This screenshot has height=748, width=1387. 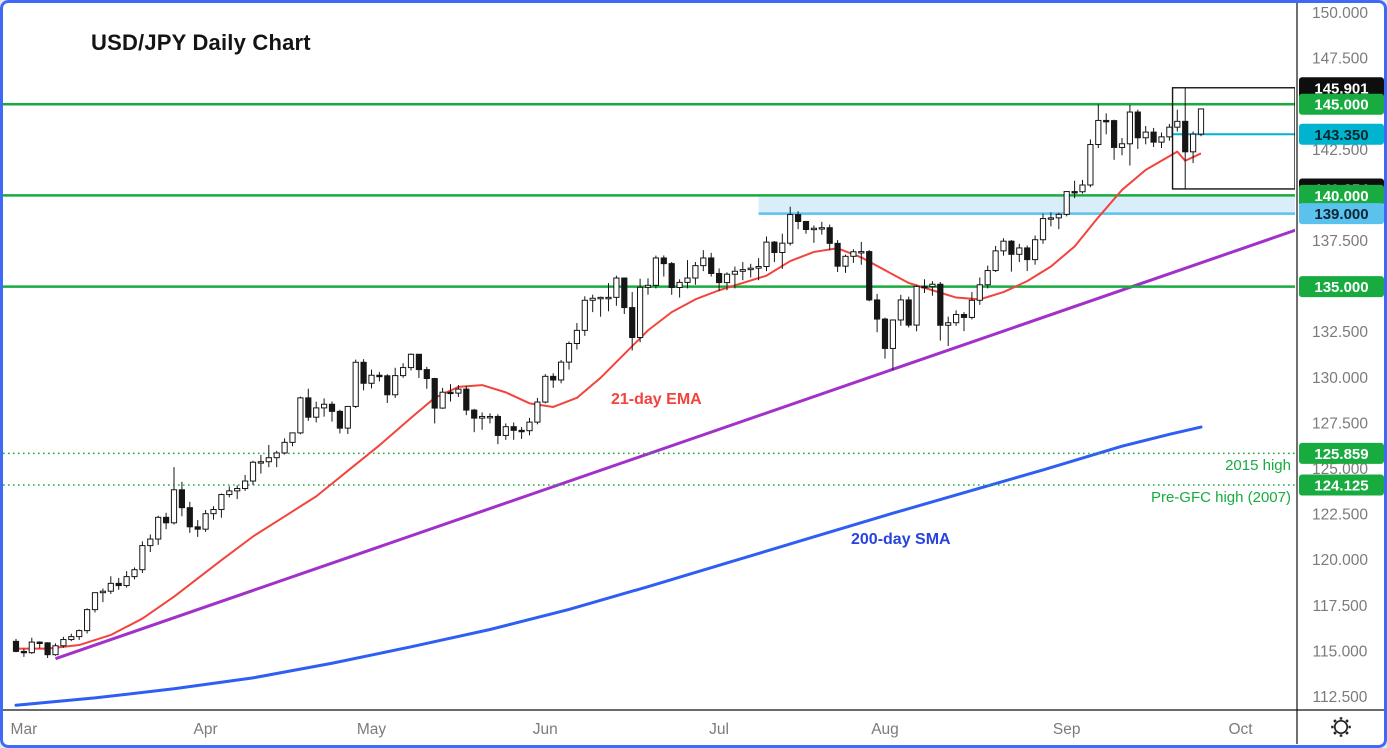 What do you see at coordinates (206, 729) in the screenshot?
I see `month-tick-label-apr: Apr` at bounding box center [206, 729].